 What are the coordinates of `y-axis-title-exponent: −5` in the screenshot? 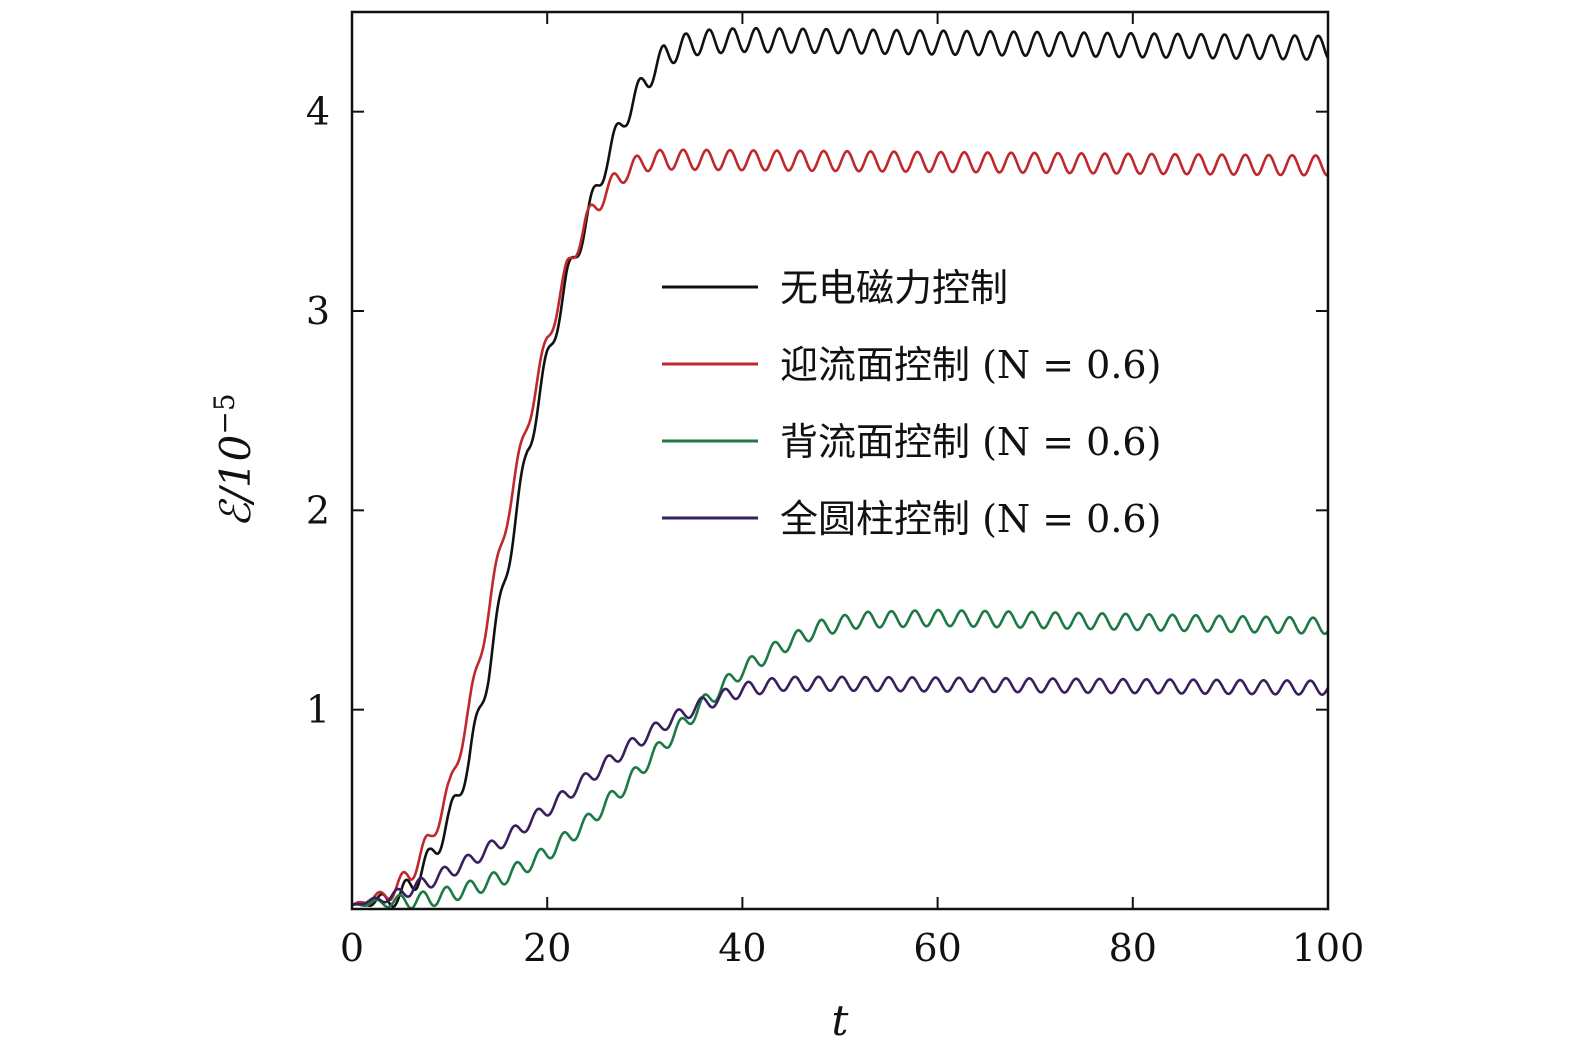 It's located at (224, 413).